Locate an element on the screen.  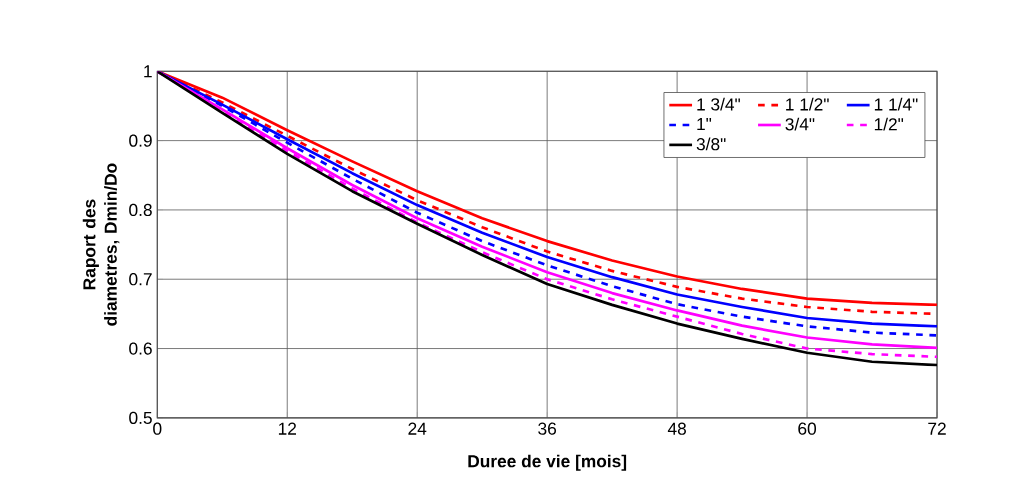
legend-label: 1 1/2" is located at coordinates (807, 104).